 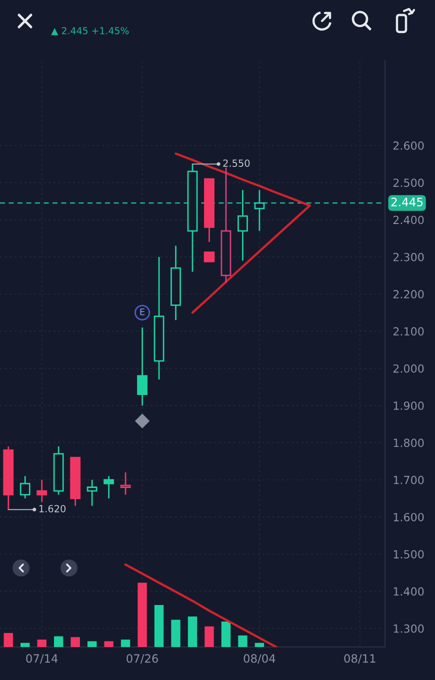 I want to click on y-tick-label: 1.900, so click(x=409, y=405).